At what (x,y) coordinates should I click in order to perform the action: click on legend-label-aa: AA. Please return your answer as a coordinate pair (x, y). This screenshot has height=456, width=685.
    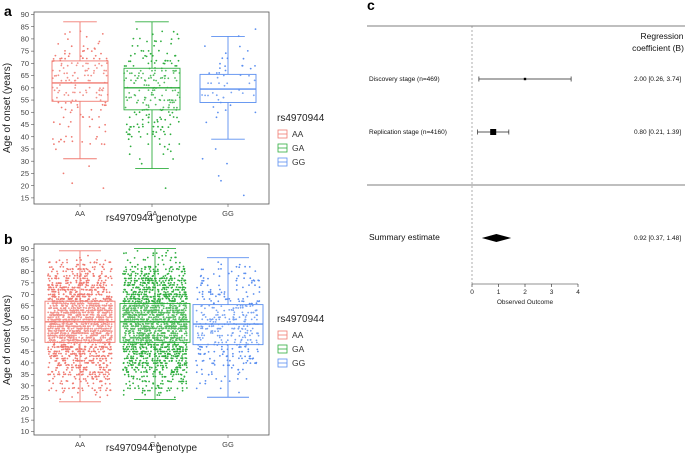
    Looking at the image, I should click on (298, 134).